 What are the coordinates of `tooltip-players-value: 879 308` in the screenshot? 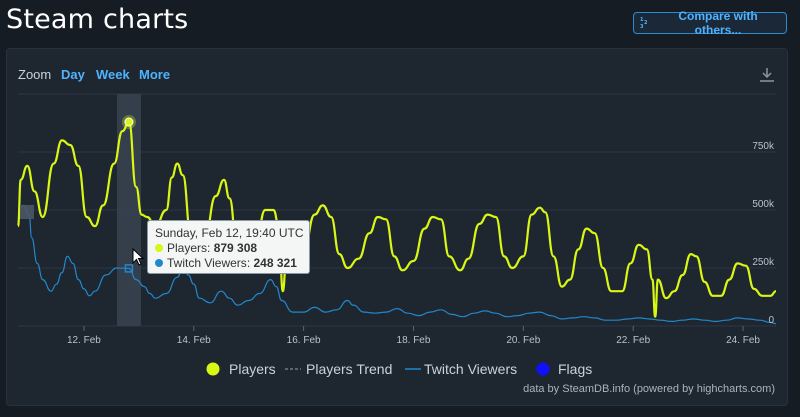 It's located at (235, 248).